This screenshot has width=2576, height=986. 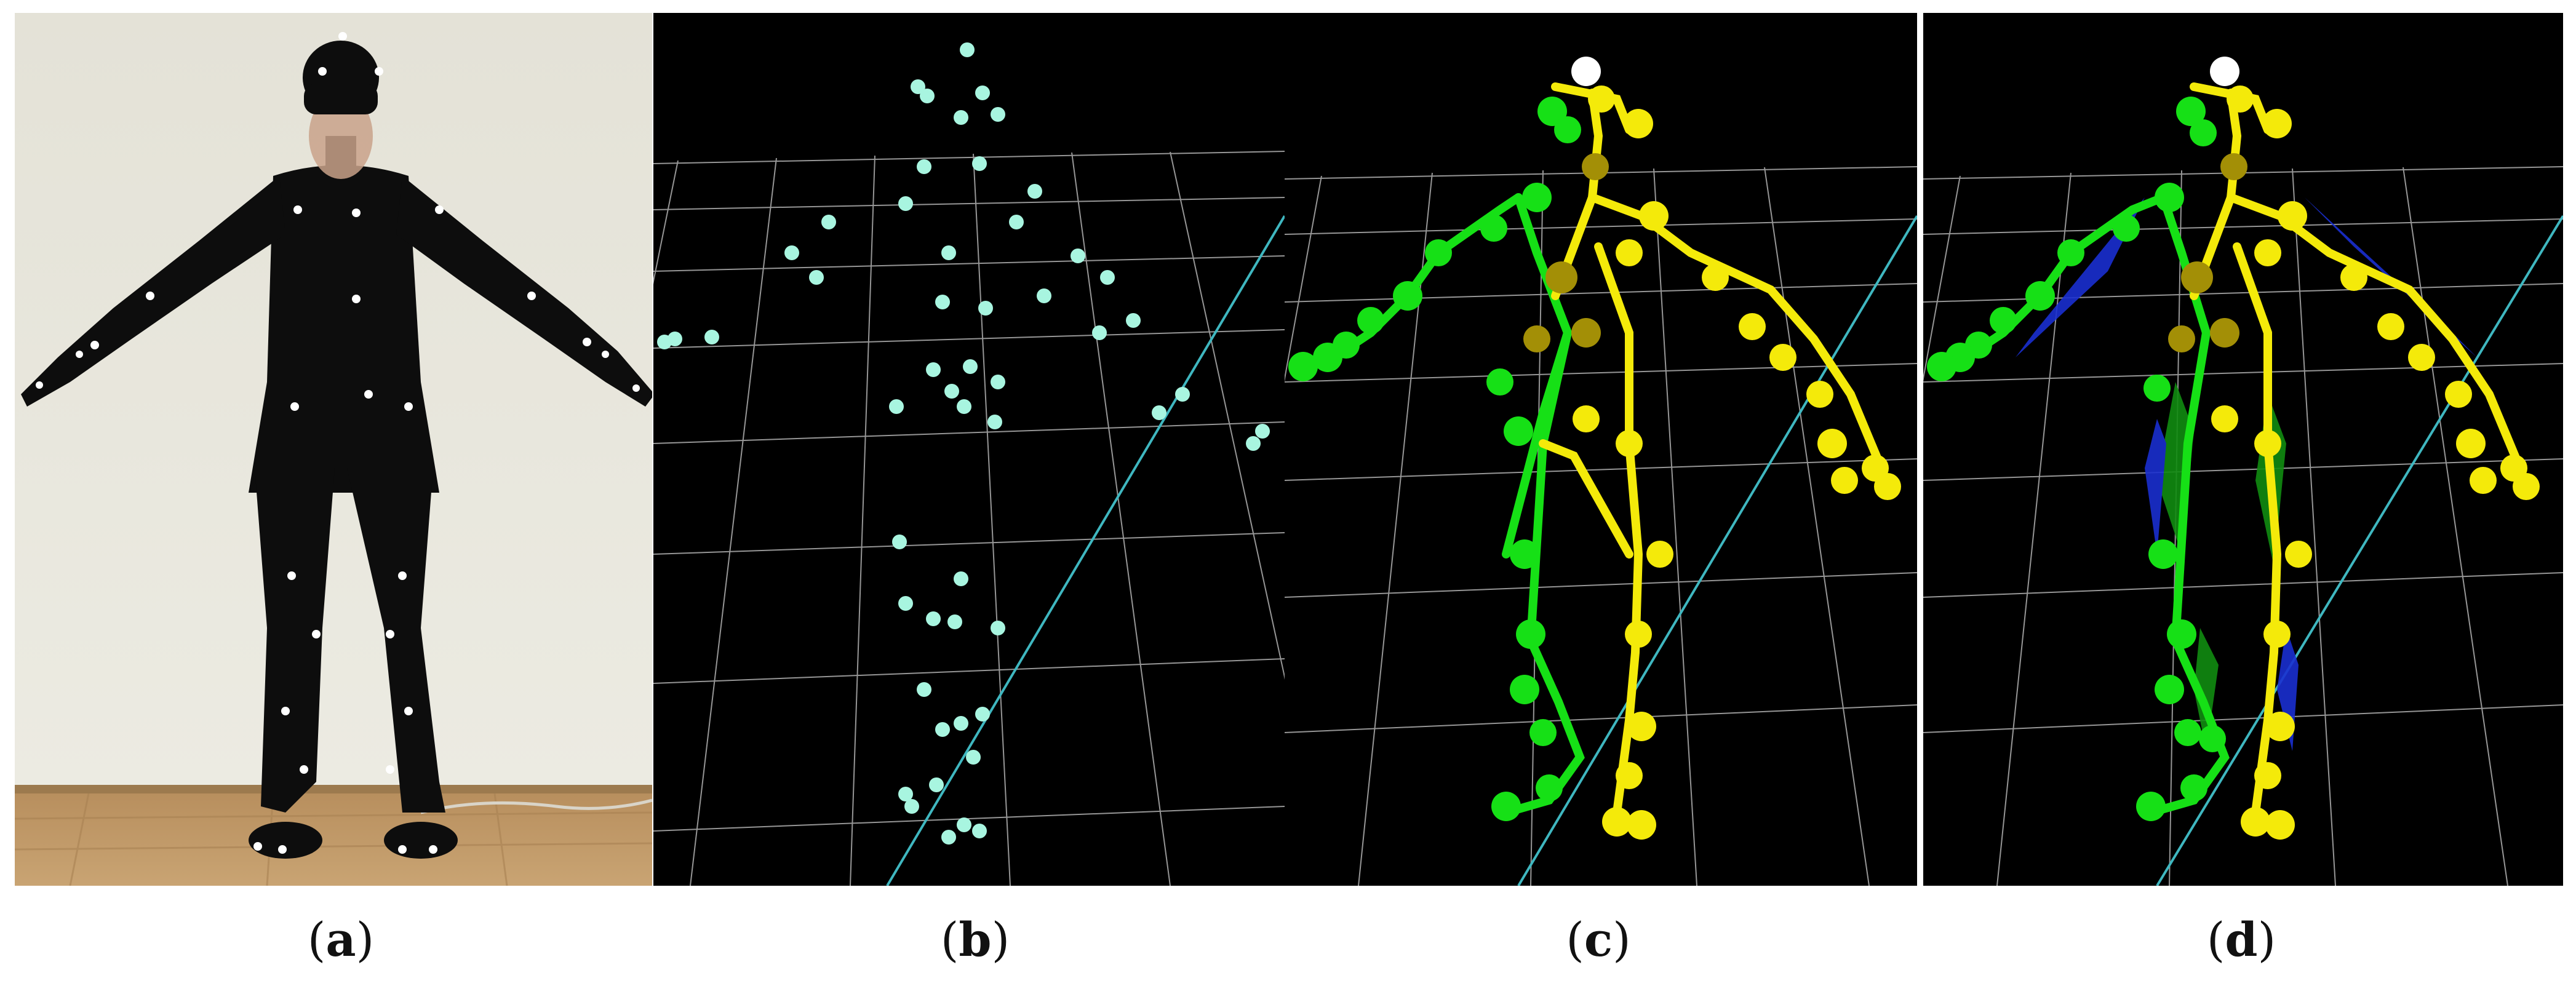 I want to click on caption-d: (d), so click(x=2241, y=939).